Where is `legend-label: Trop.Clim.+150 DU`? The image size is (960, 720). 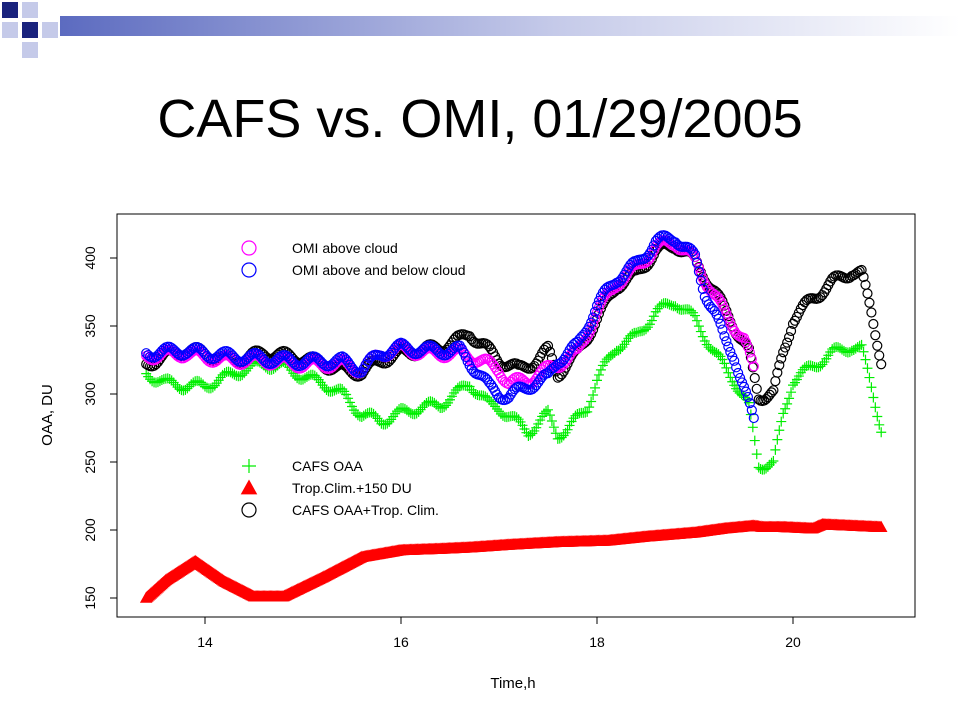
legend-label: Trop.Clim.+150 DU is located at coordinates (352, 488).